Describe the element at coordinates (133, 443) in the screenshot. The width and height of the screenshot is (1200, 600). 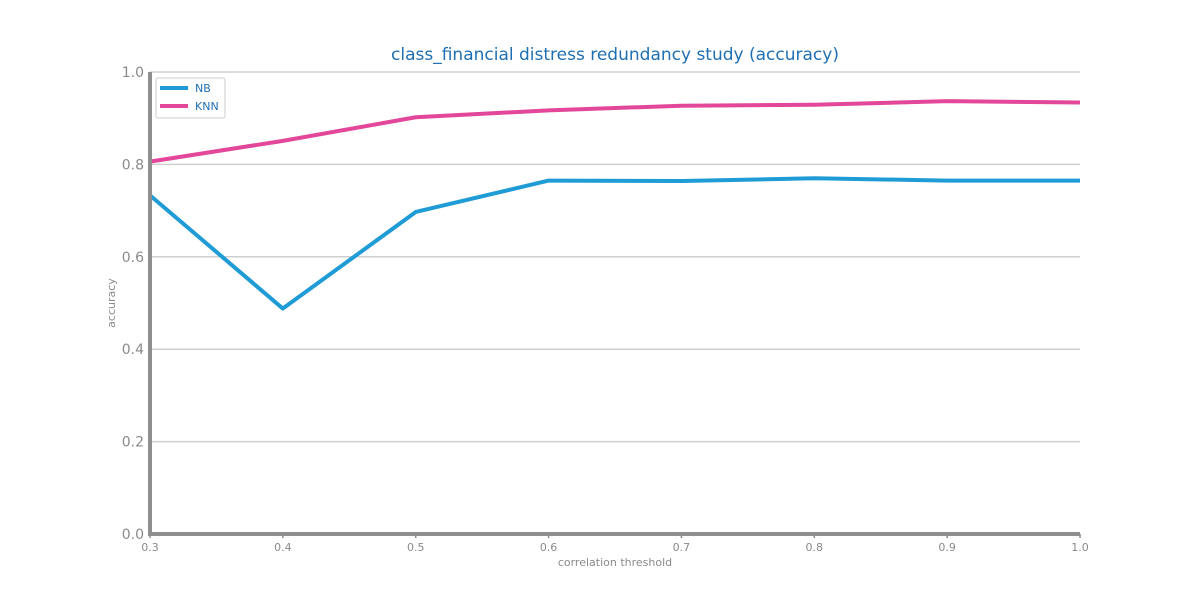
I see `y-tick-label: 0.2` at that location.